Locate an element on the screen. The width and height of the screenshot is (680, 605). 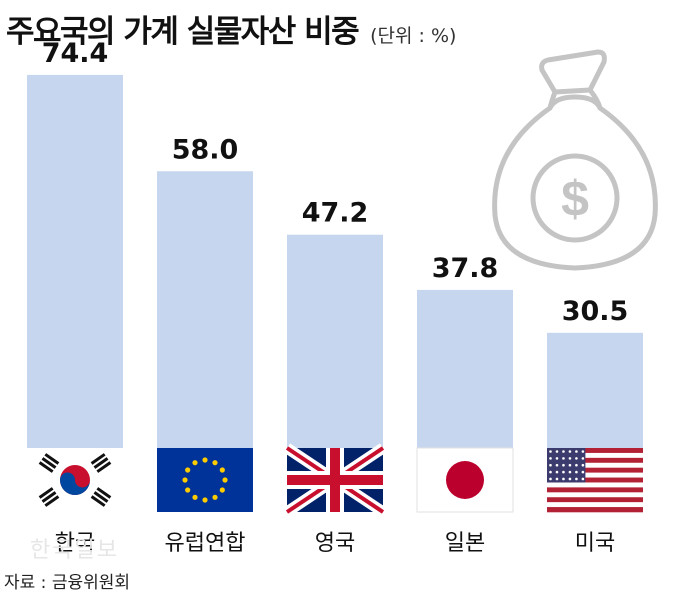
chart-header: 주요국의 가계 실물자산 비중 (단위 : %) is located at coordinates (231, 28).